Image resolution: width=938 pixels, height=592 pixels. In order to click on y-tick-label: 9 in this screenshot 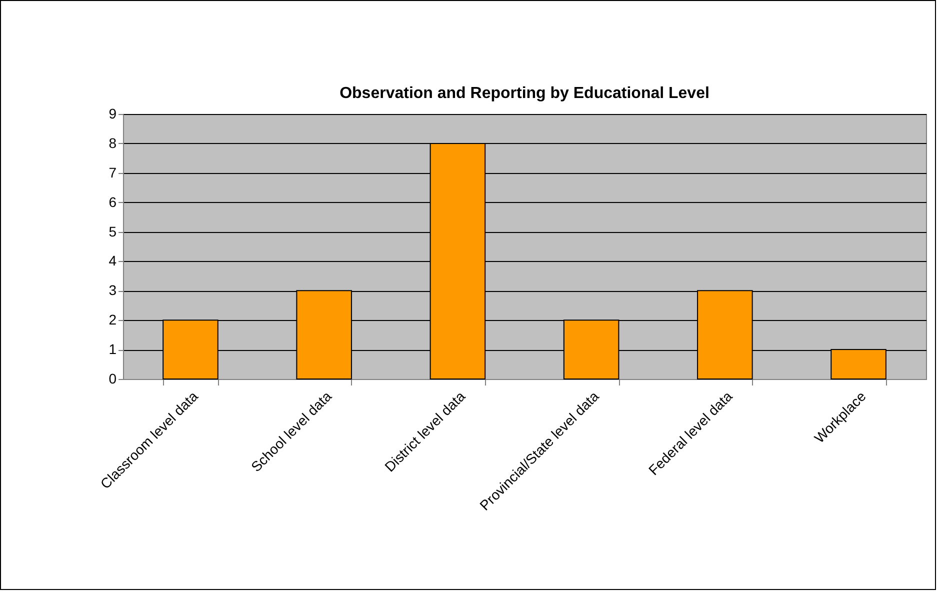, I will do `click(112, 114)`.